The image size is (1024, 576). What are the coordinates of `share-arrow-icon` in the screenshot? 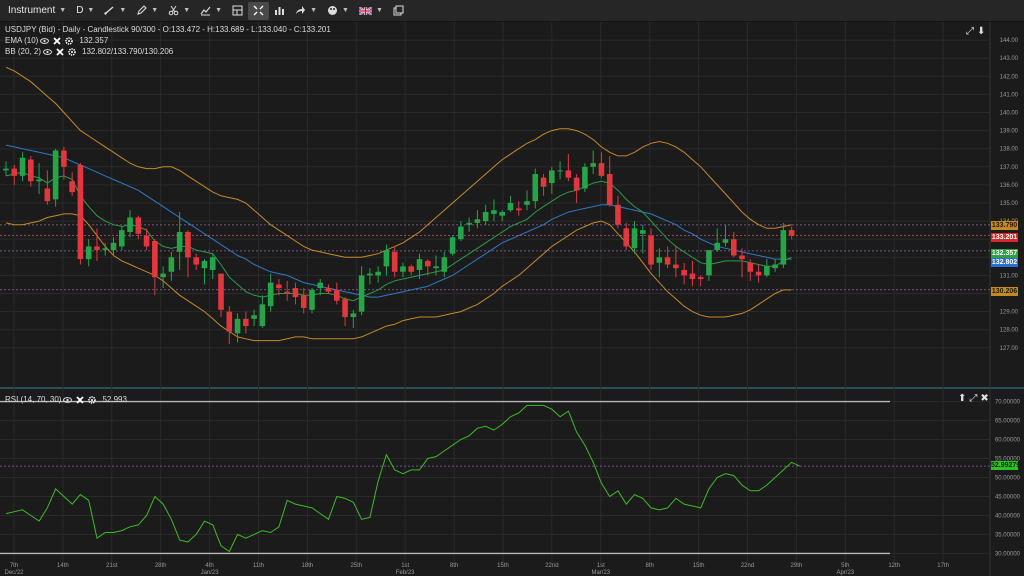 It's located at (301, 10).